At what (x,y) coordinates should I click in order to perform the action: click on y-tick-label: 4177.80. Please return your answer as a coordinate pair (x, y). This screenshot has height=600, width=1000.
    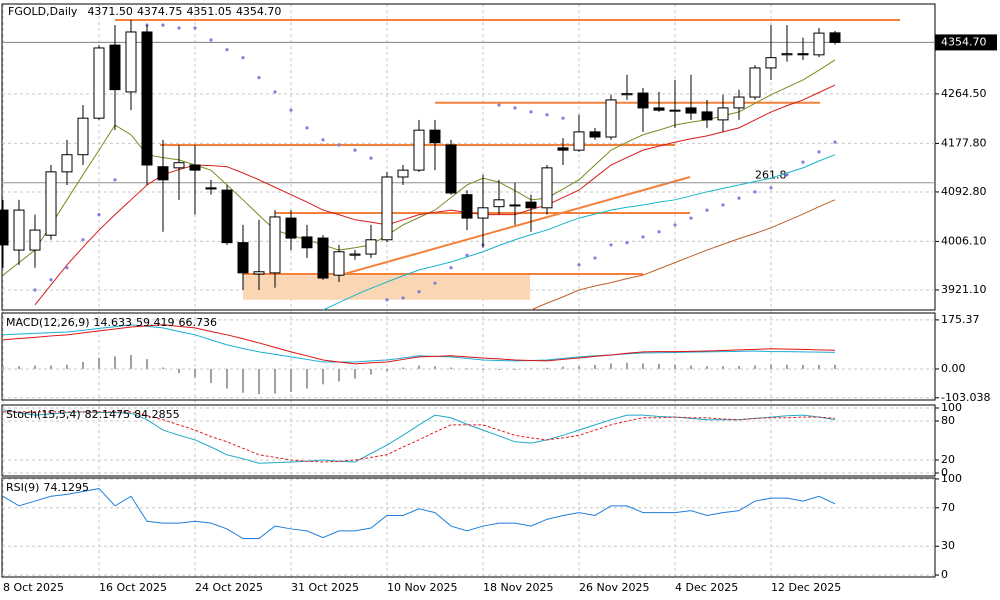
    Looking at the image, I should click on (964, 142).